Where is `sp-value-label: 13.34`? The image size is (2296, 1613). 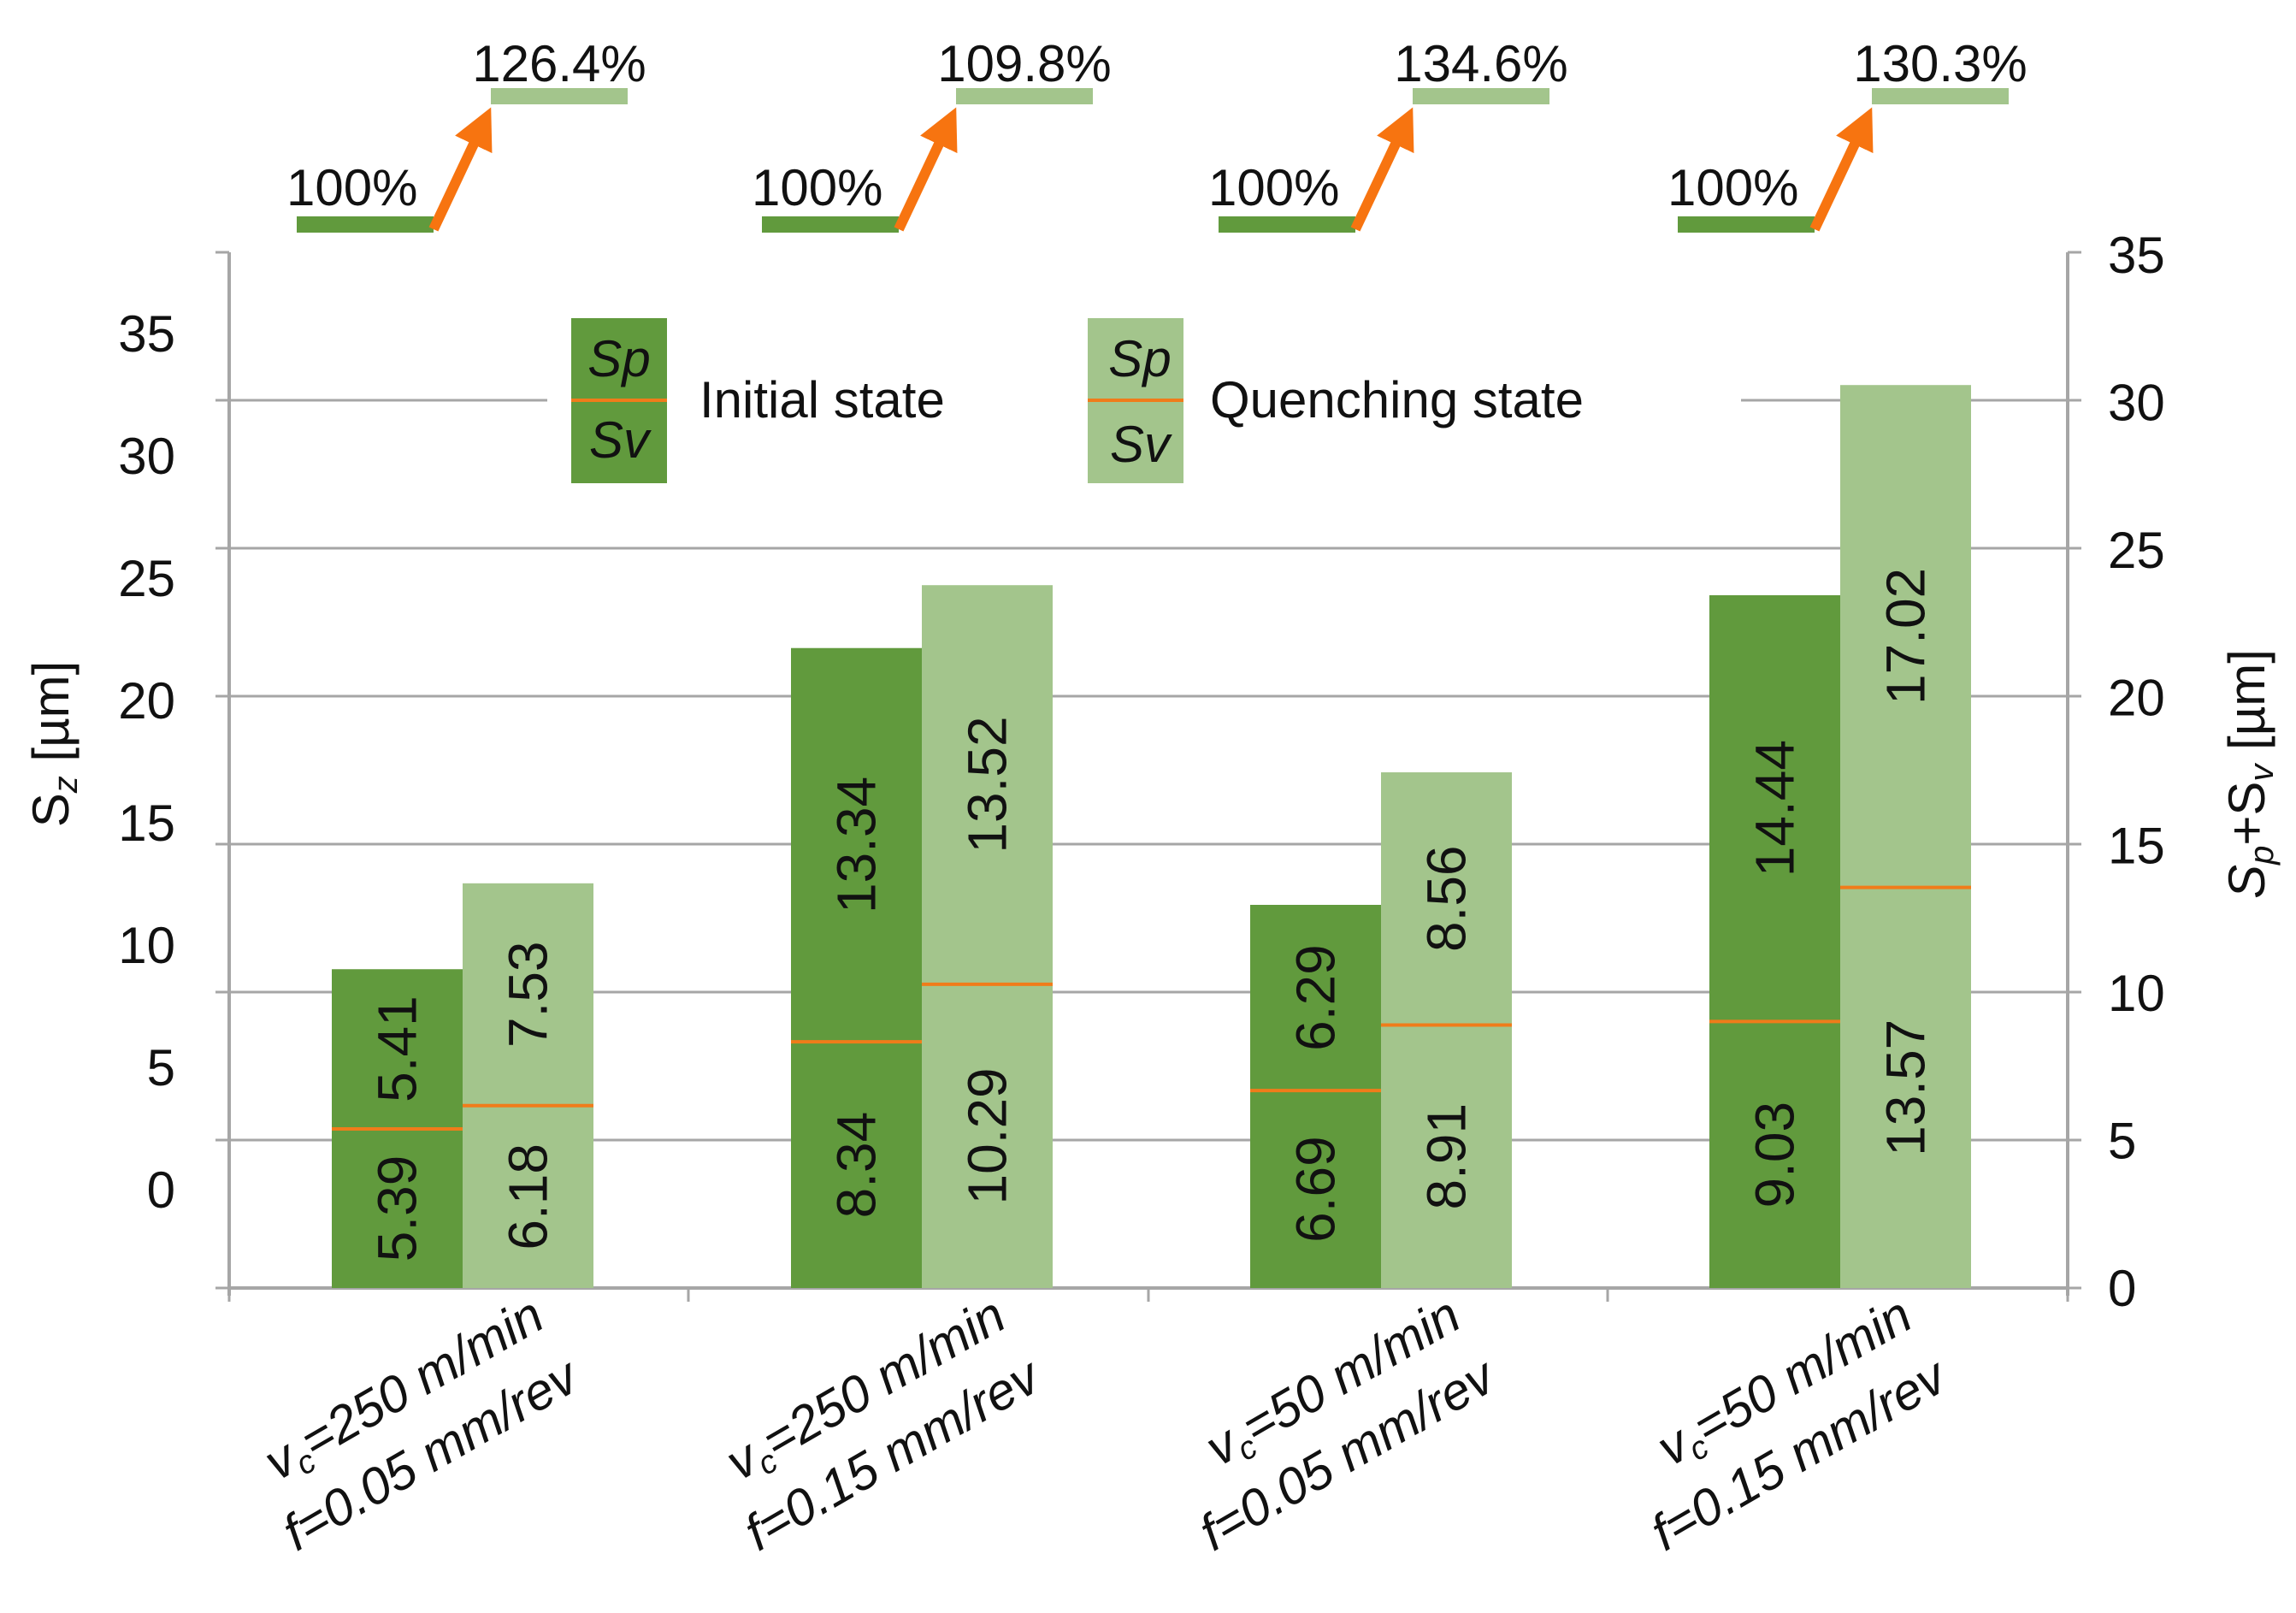 sp-value-label: 13.34 is located at coordinates (857, 845).